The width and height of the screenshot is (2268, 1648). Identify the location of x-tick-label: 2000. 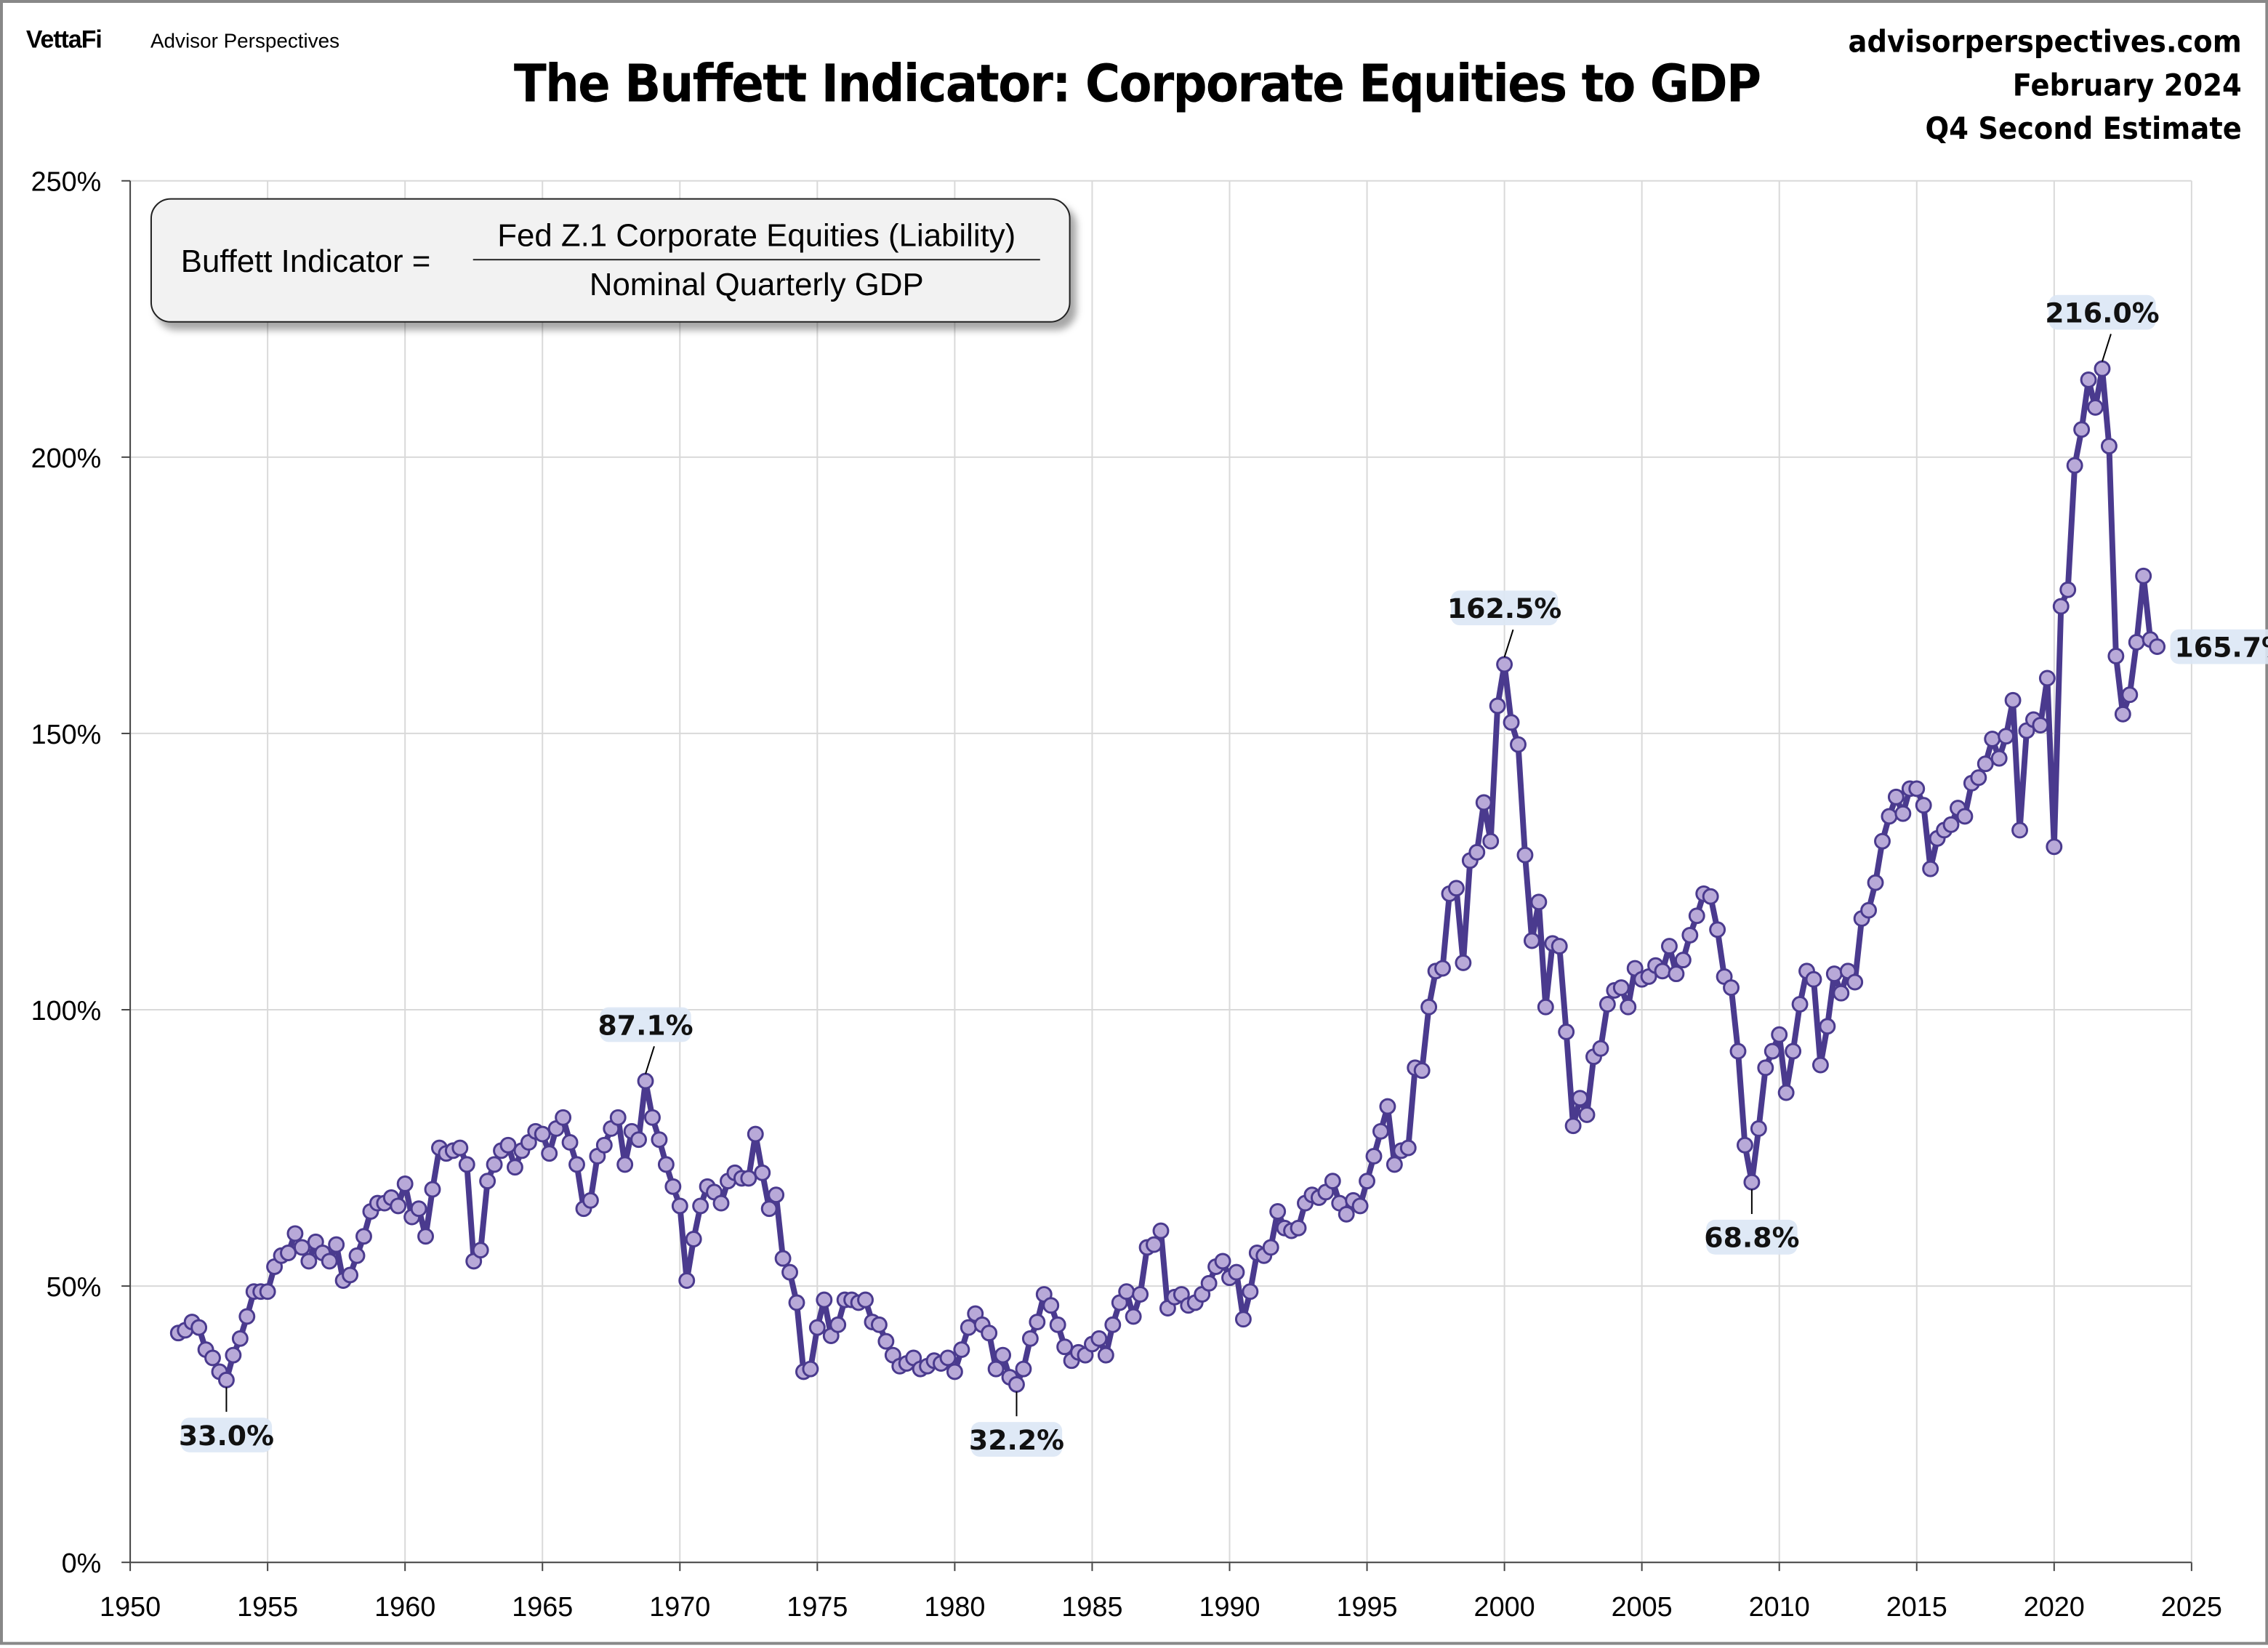
(1504, 1607).